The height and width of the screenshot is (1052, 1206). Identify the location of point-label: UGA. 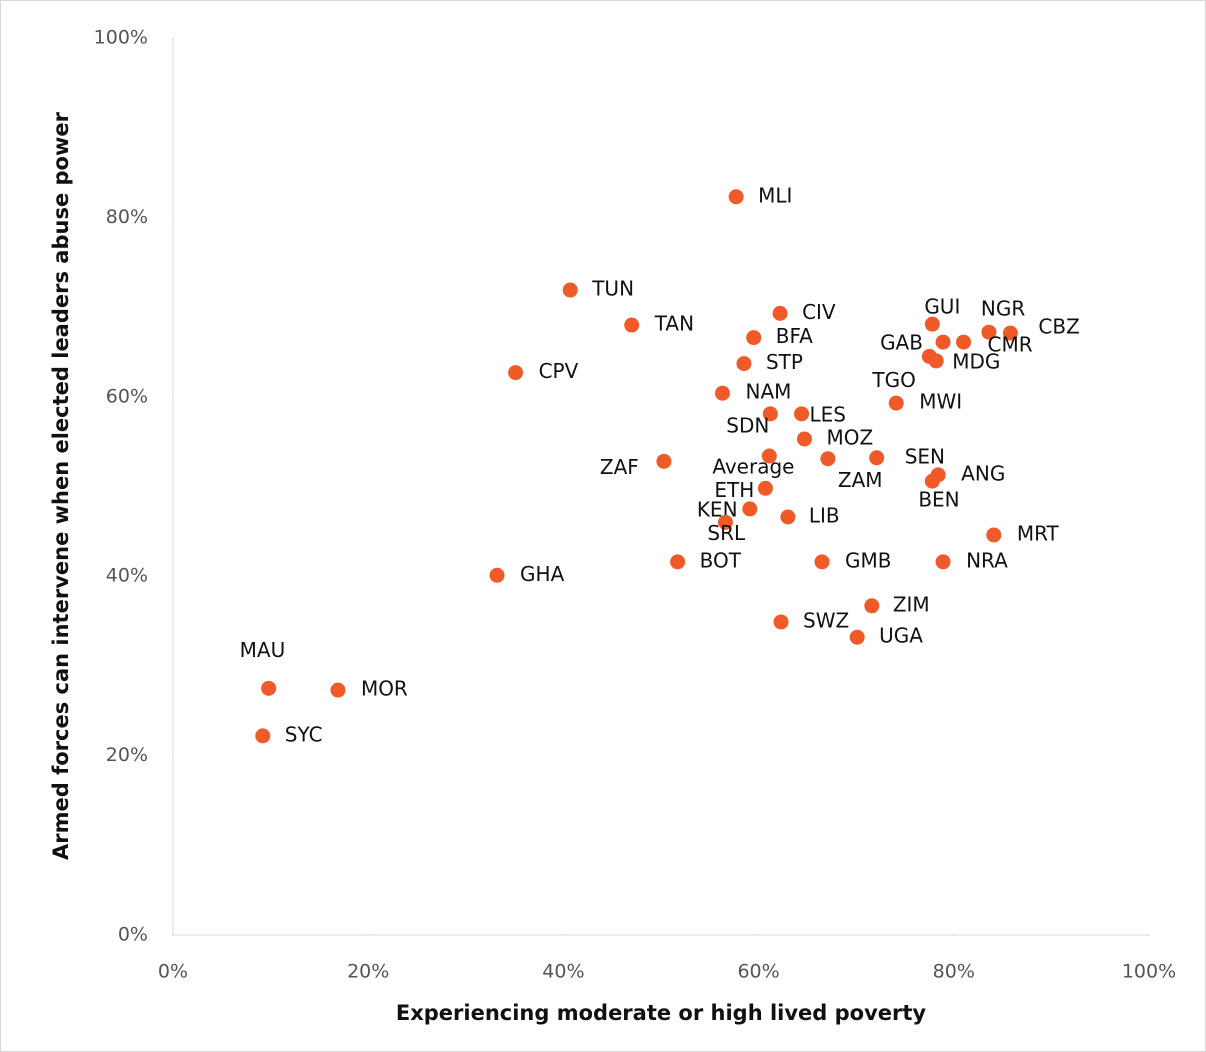
(901, 636).